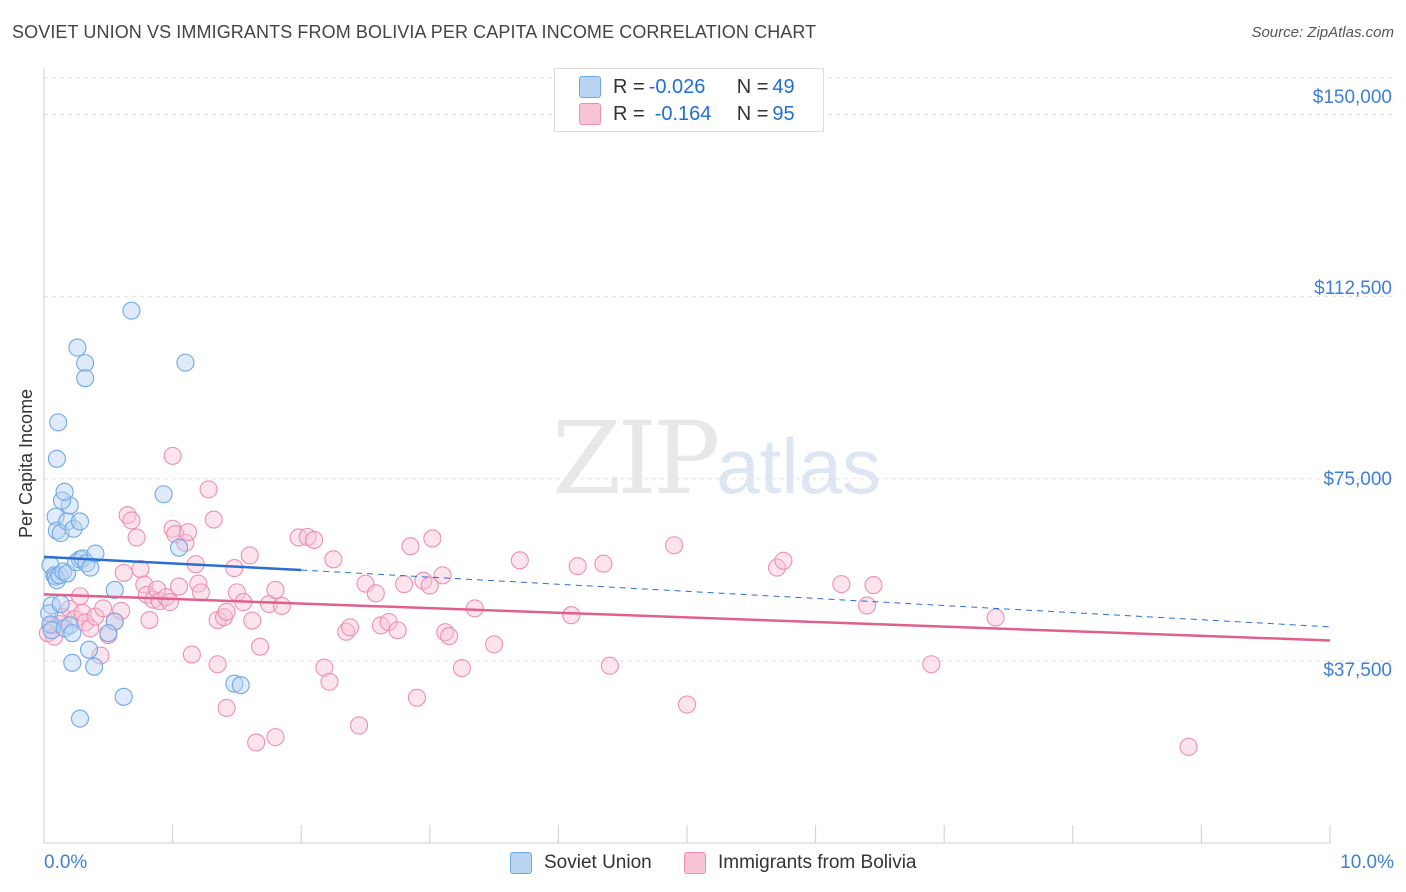 The height and width of the screenshot is (892, 1406). Describe the element at coordinates (66, 862) in the screenshot. I see `x-tick-label-min: 0.0%` at that location.